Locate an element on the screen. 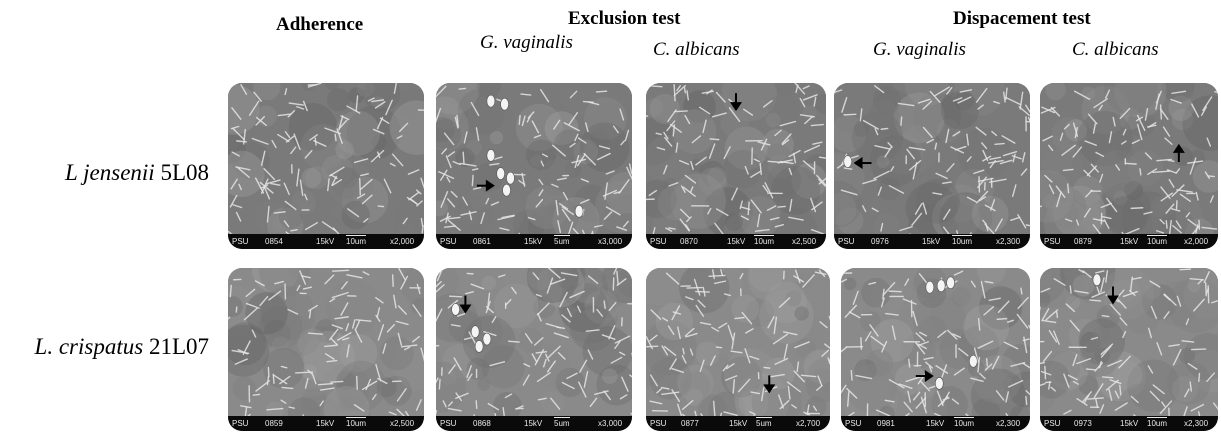 The height and width of the screenshot is (434, 1221). sem-panel-jensenii-exclusion-gvaginalis: PSU 0861 15kV 5um x3,000 is located at coordinates (534, 166).